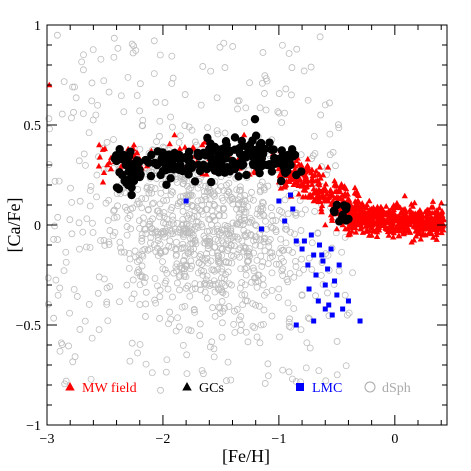  I want to click on y-tick-label: 1, so click(37, 26).